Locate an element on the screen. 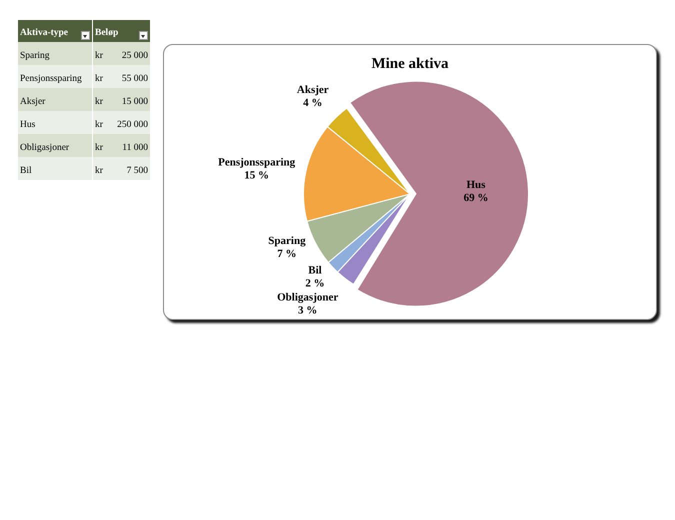 The width and height of the screenshot is (675, 520). data-label: 2 % is located at coordinates (315, 283).